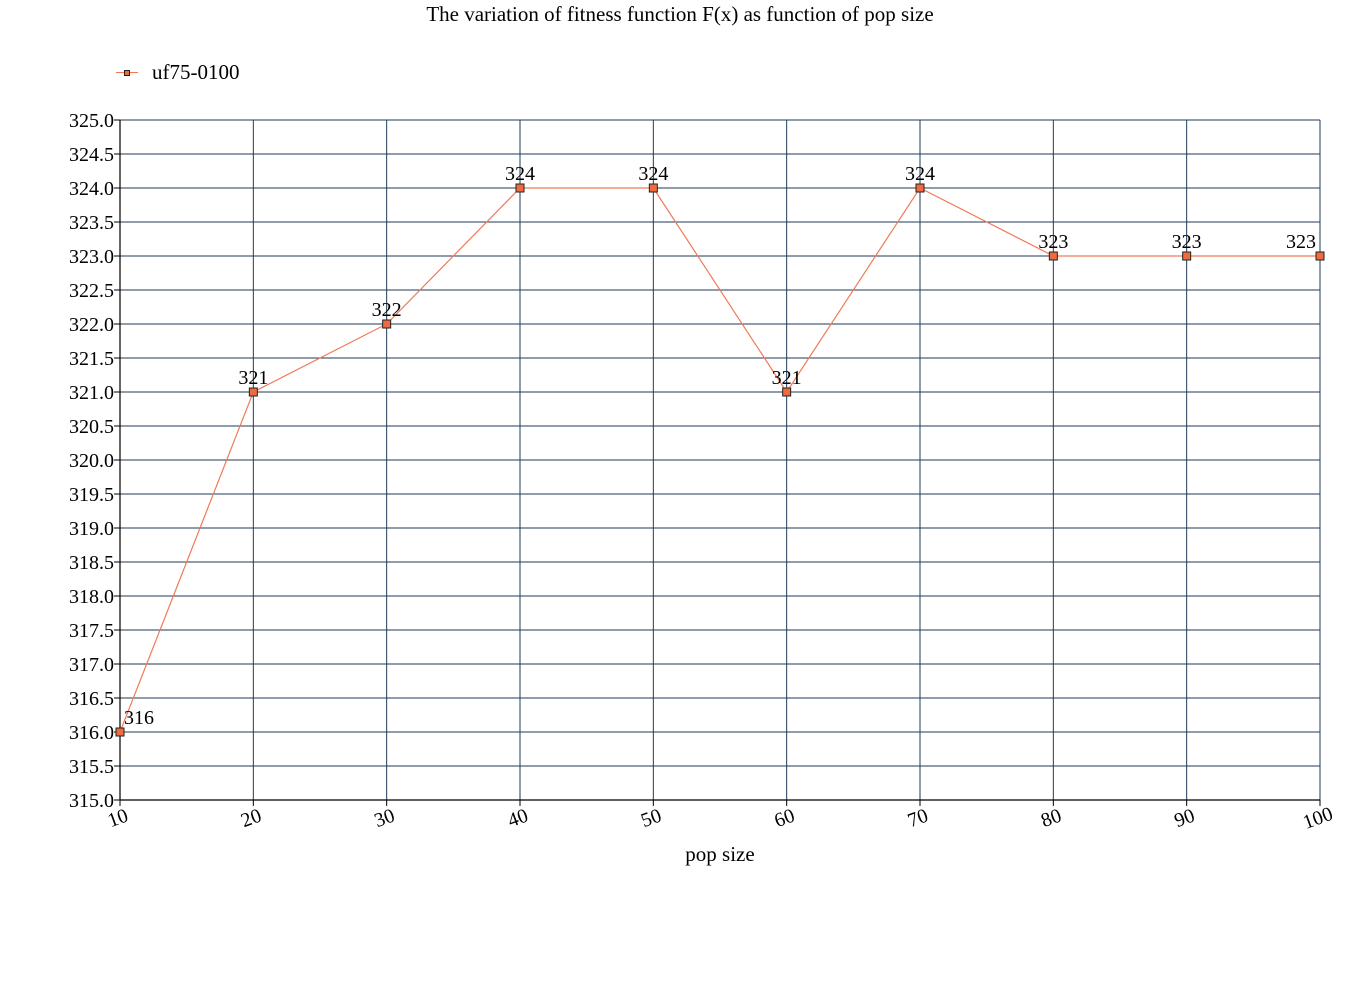  I want to click on legend-swatch, so click(127, 73).